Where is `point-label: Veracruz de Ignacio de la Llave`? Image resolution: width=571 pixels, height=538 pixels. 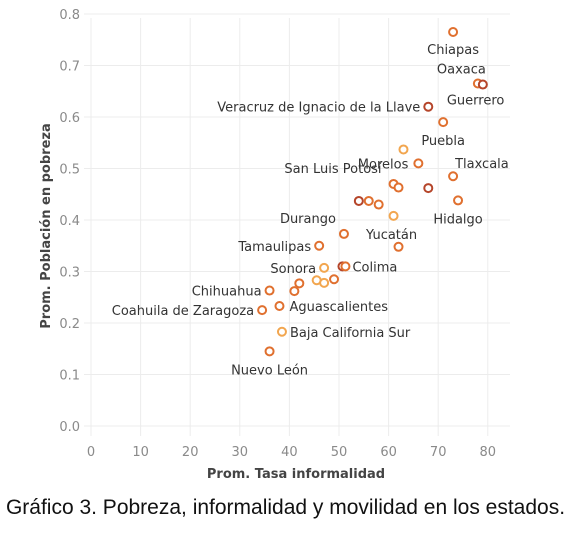 point-label: Veracruz de Ignacio de la Llave is located at coordinates (318, 108).